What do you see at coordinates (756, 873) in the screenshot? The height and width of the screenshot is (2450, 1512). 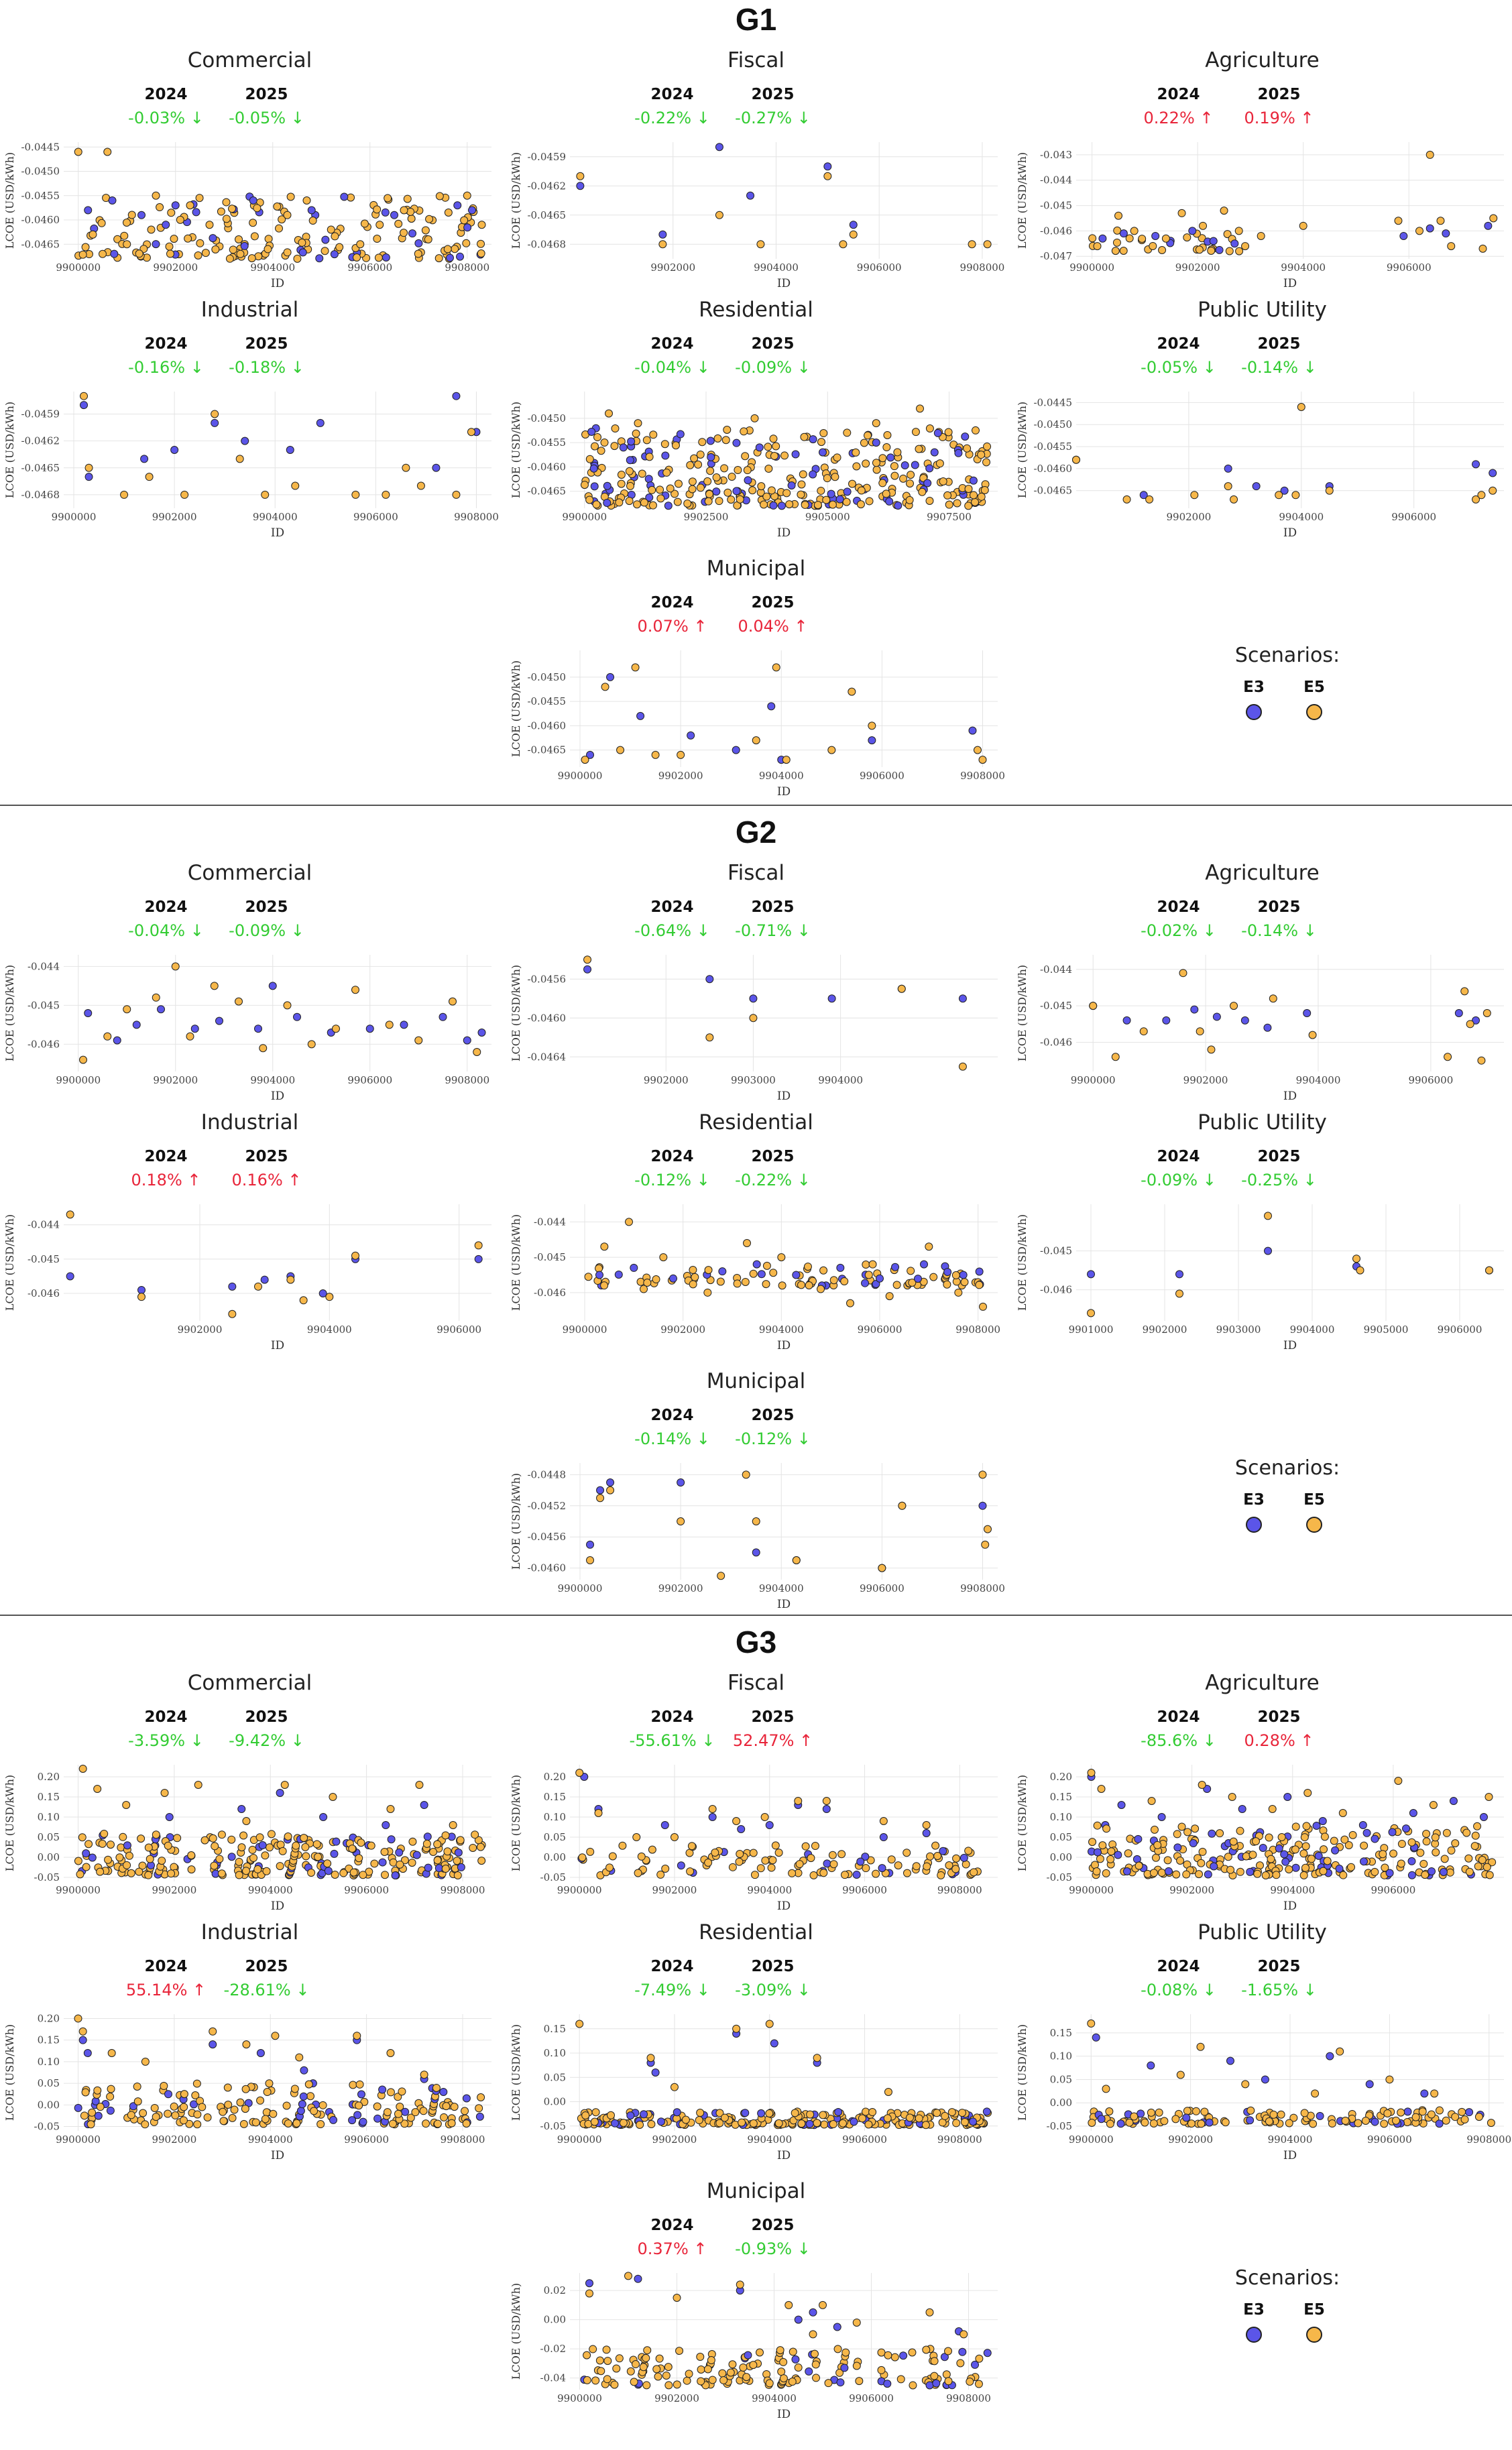 I see `panel-title: Fiscal` at bounding box center [756, 873].